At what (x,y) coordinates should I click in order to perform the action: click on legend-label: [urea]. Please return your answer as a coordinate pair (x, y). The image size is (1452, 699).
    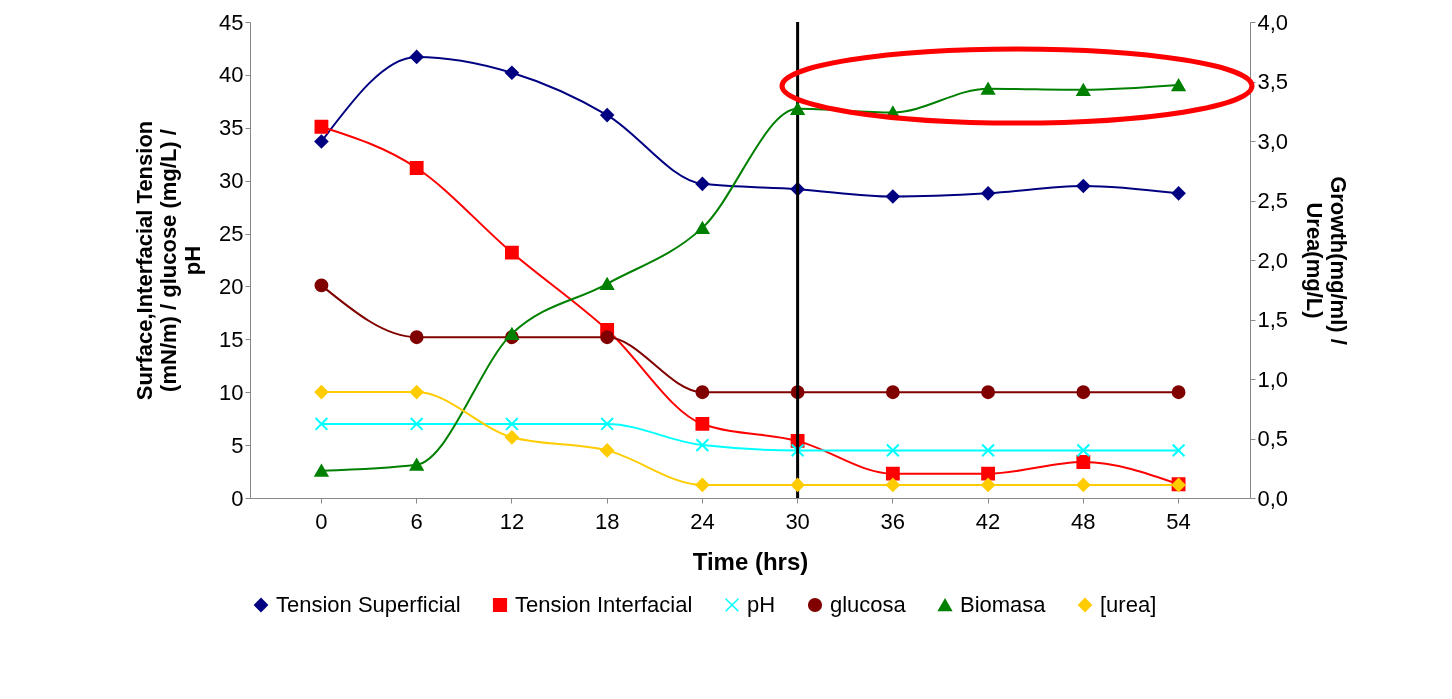
    Looking at the image, I should click on (1128, 604).